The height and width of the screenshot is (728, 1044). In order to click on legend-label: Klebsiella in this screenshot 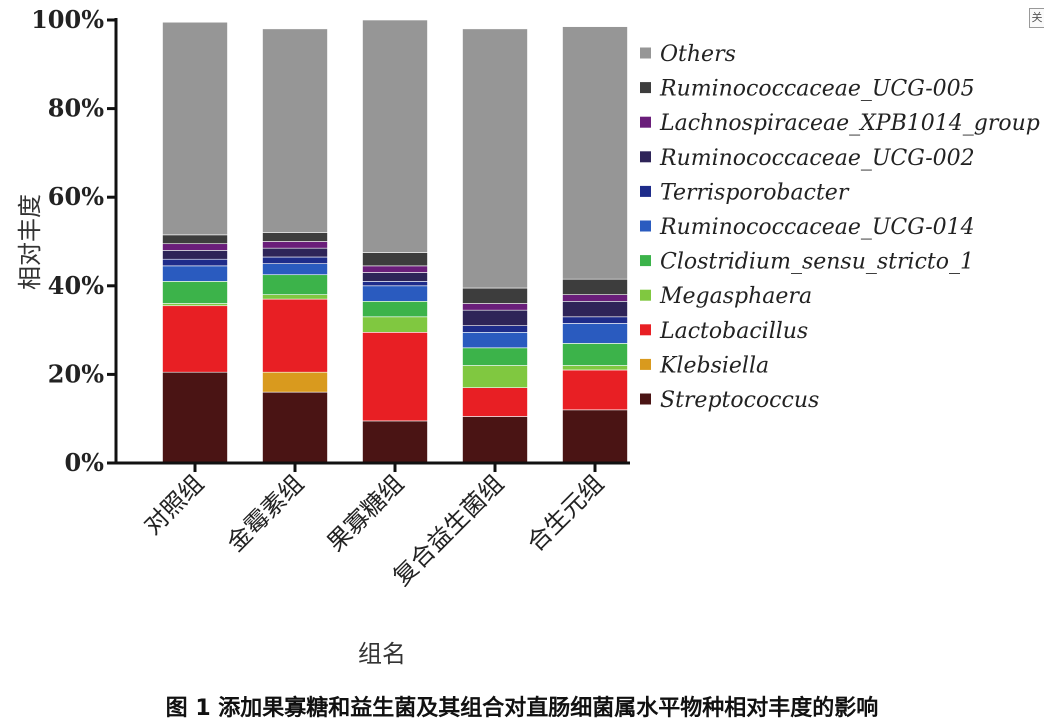, I will do `click(714, 365)`.